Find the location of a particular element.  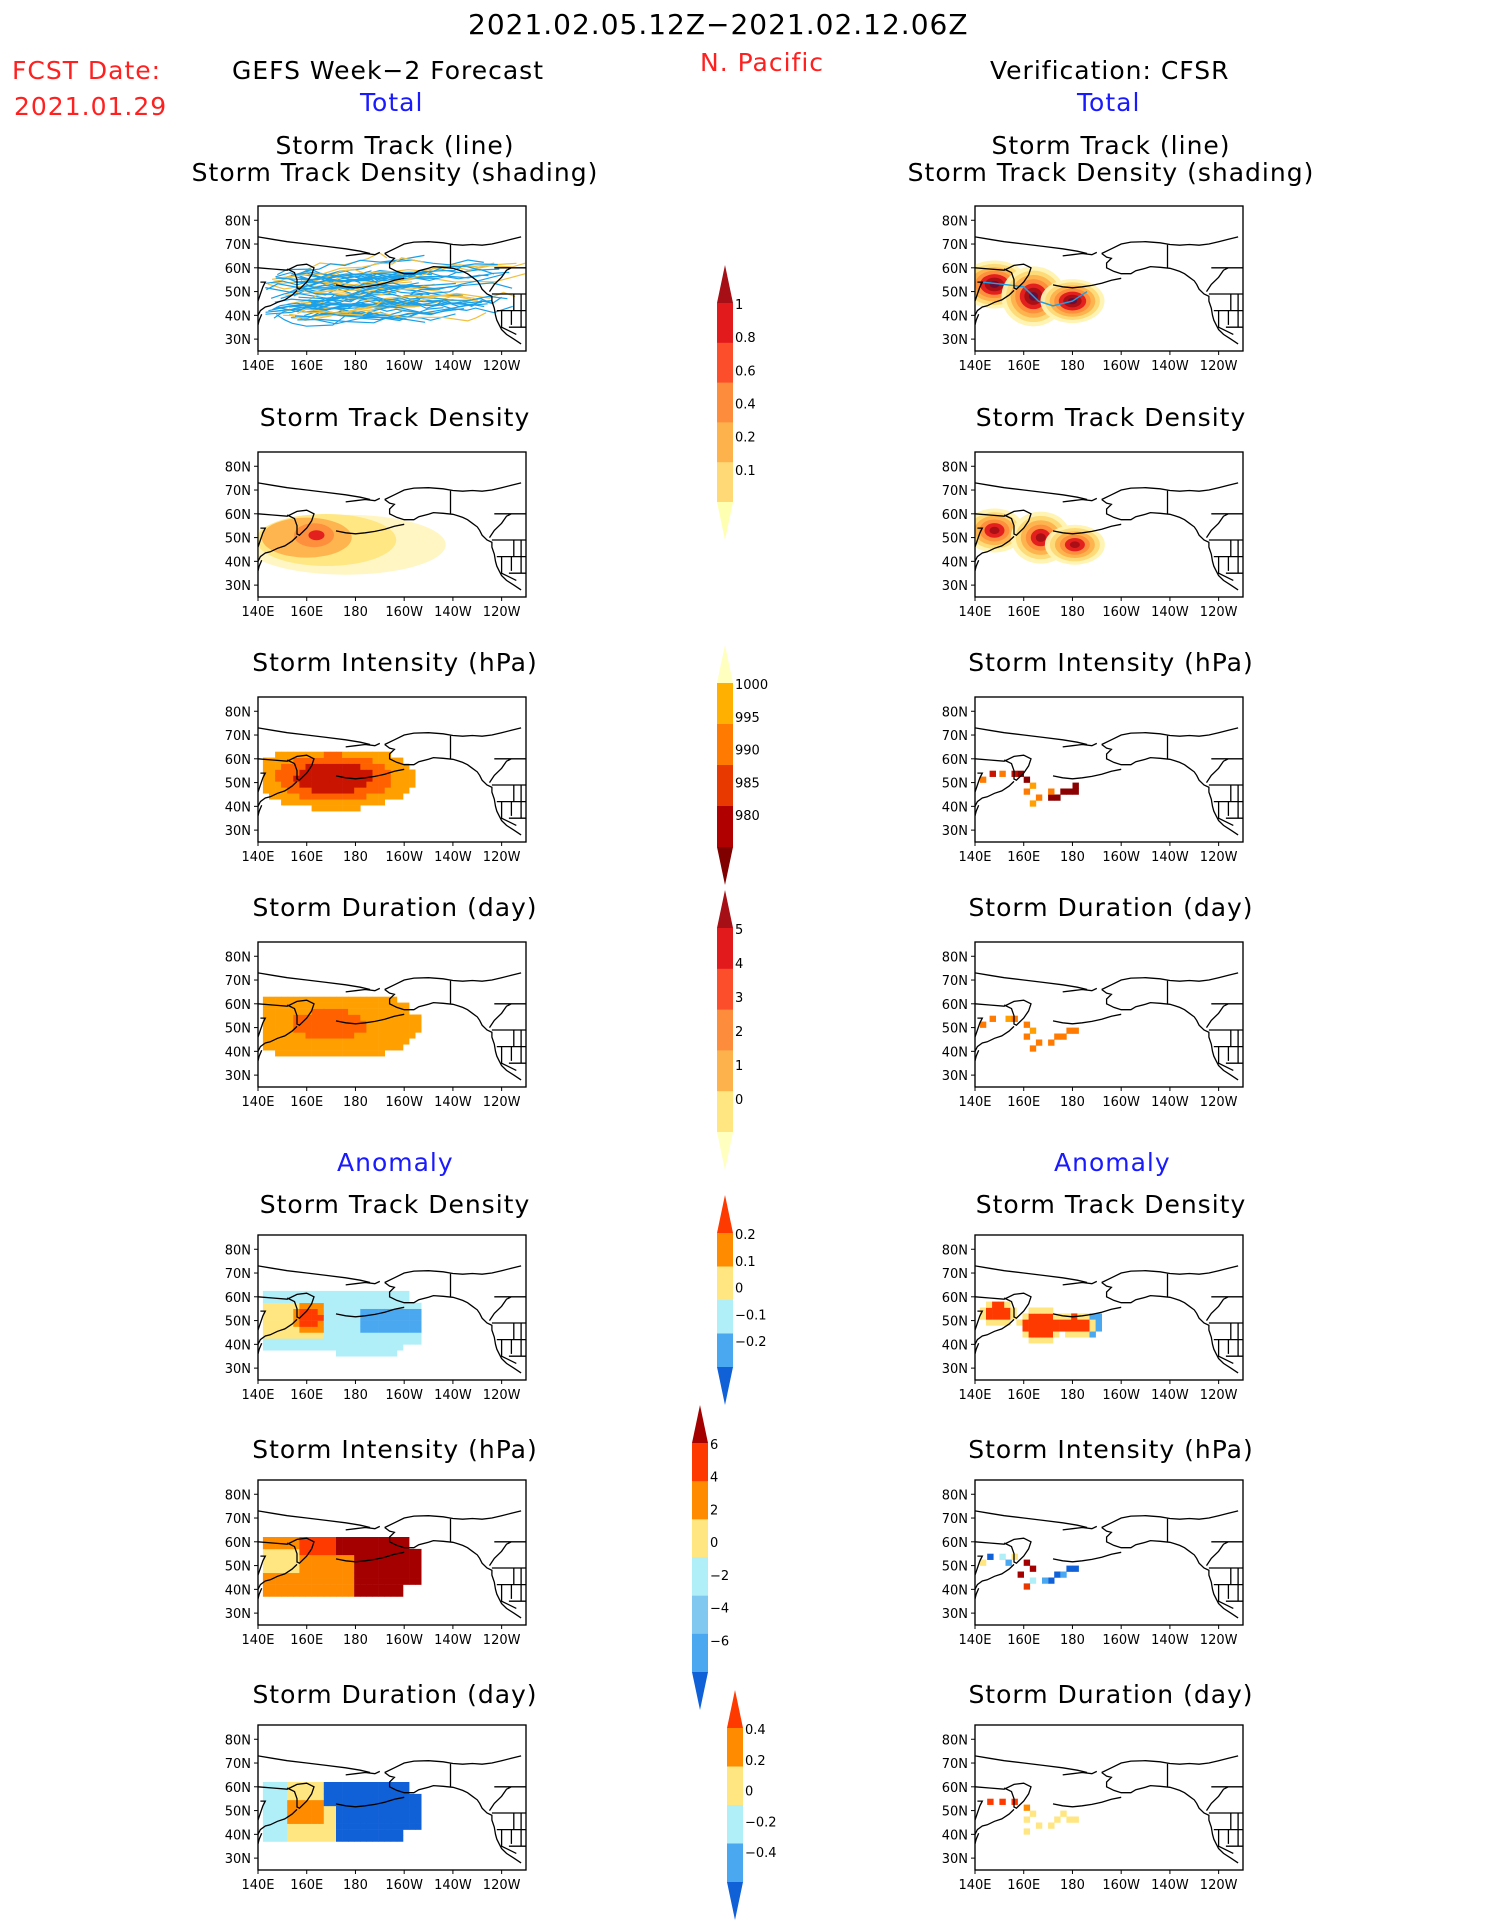

colorbar-label: 995 is located at coordinates (747, 718).